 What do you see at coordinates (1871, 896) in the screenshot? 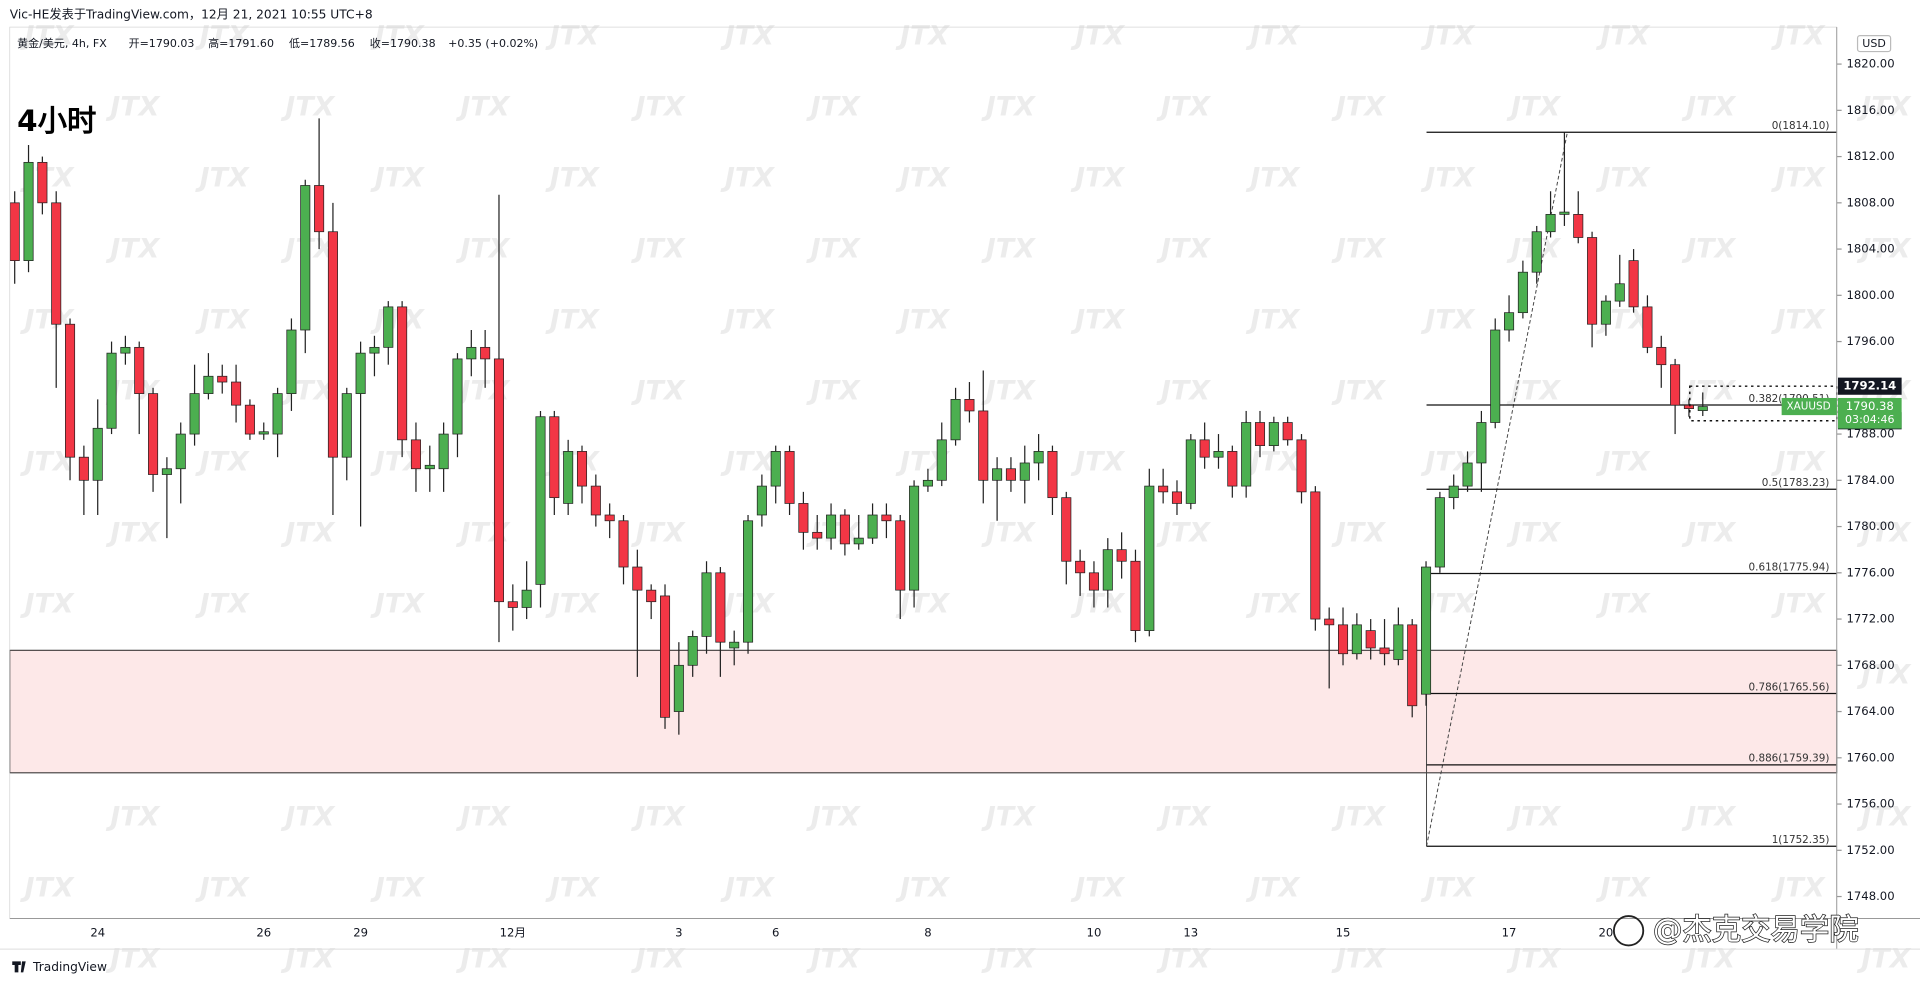
I see `y-tick-label: 1748.00` at bounding box center [1871, 896].